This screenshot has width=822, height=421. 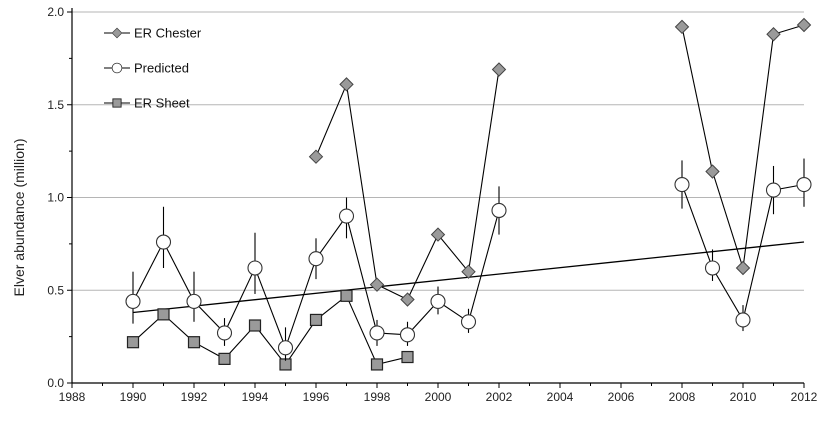 What do you see at coordinates (55, 12) in the screenshot?
I see `y-tick-label: 2.0` at bounding box center [55, 12].